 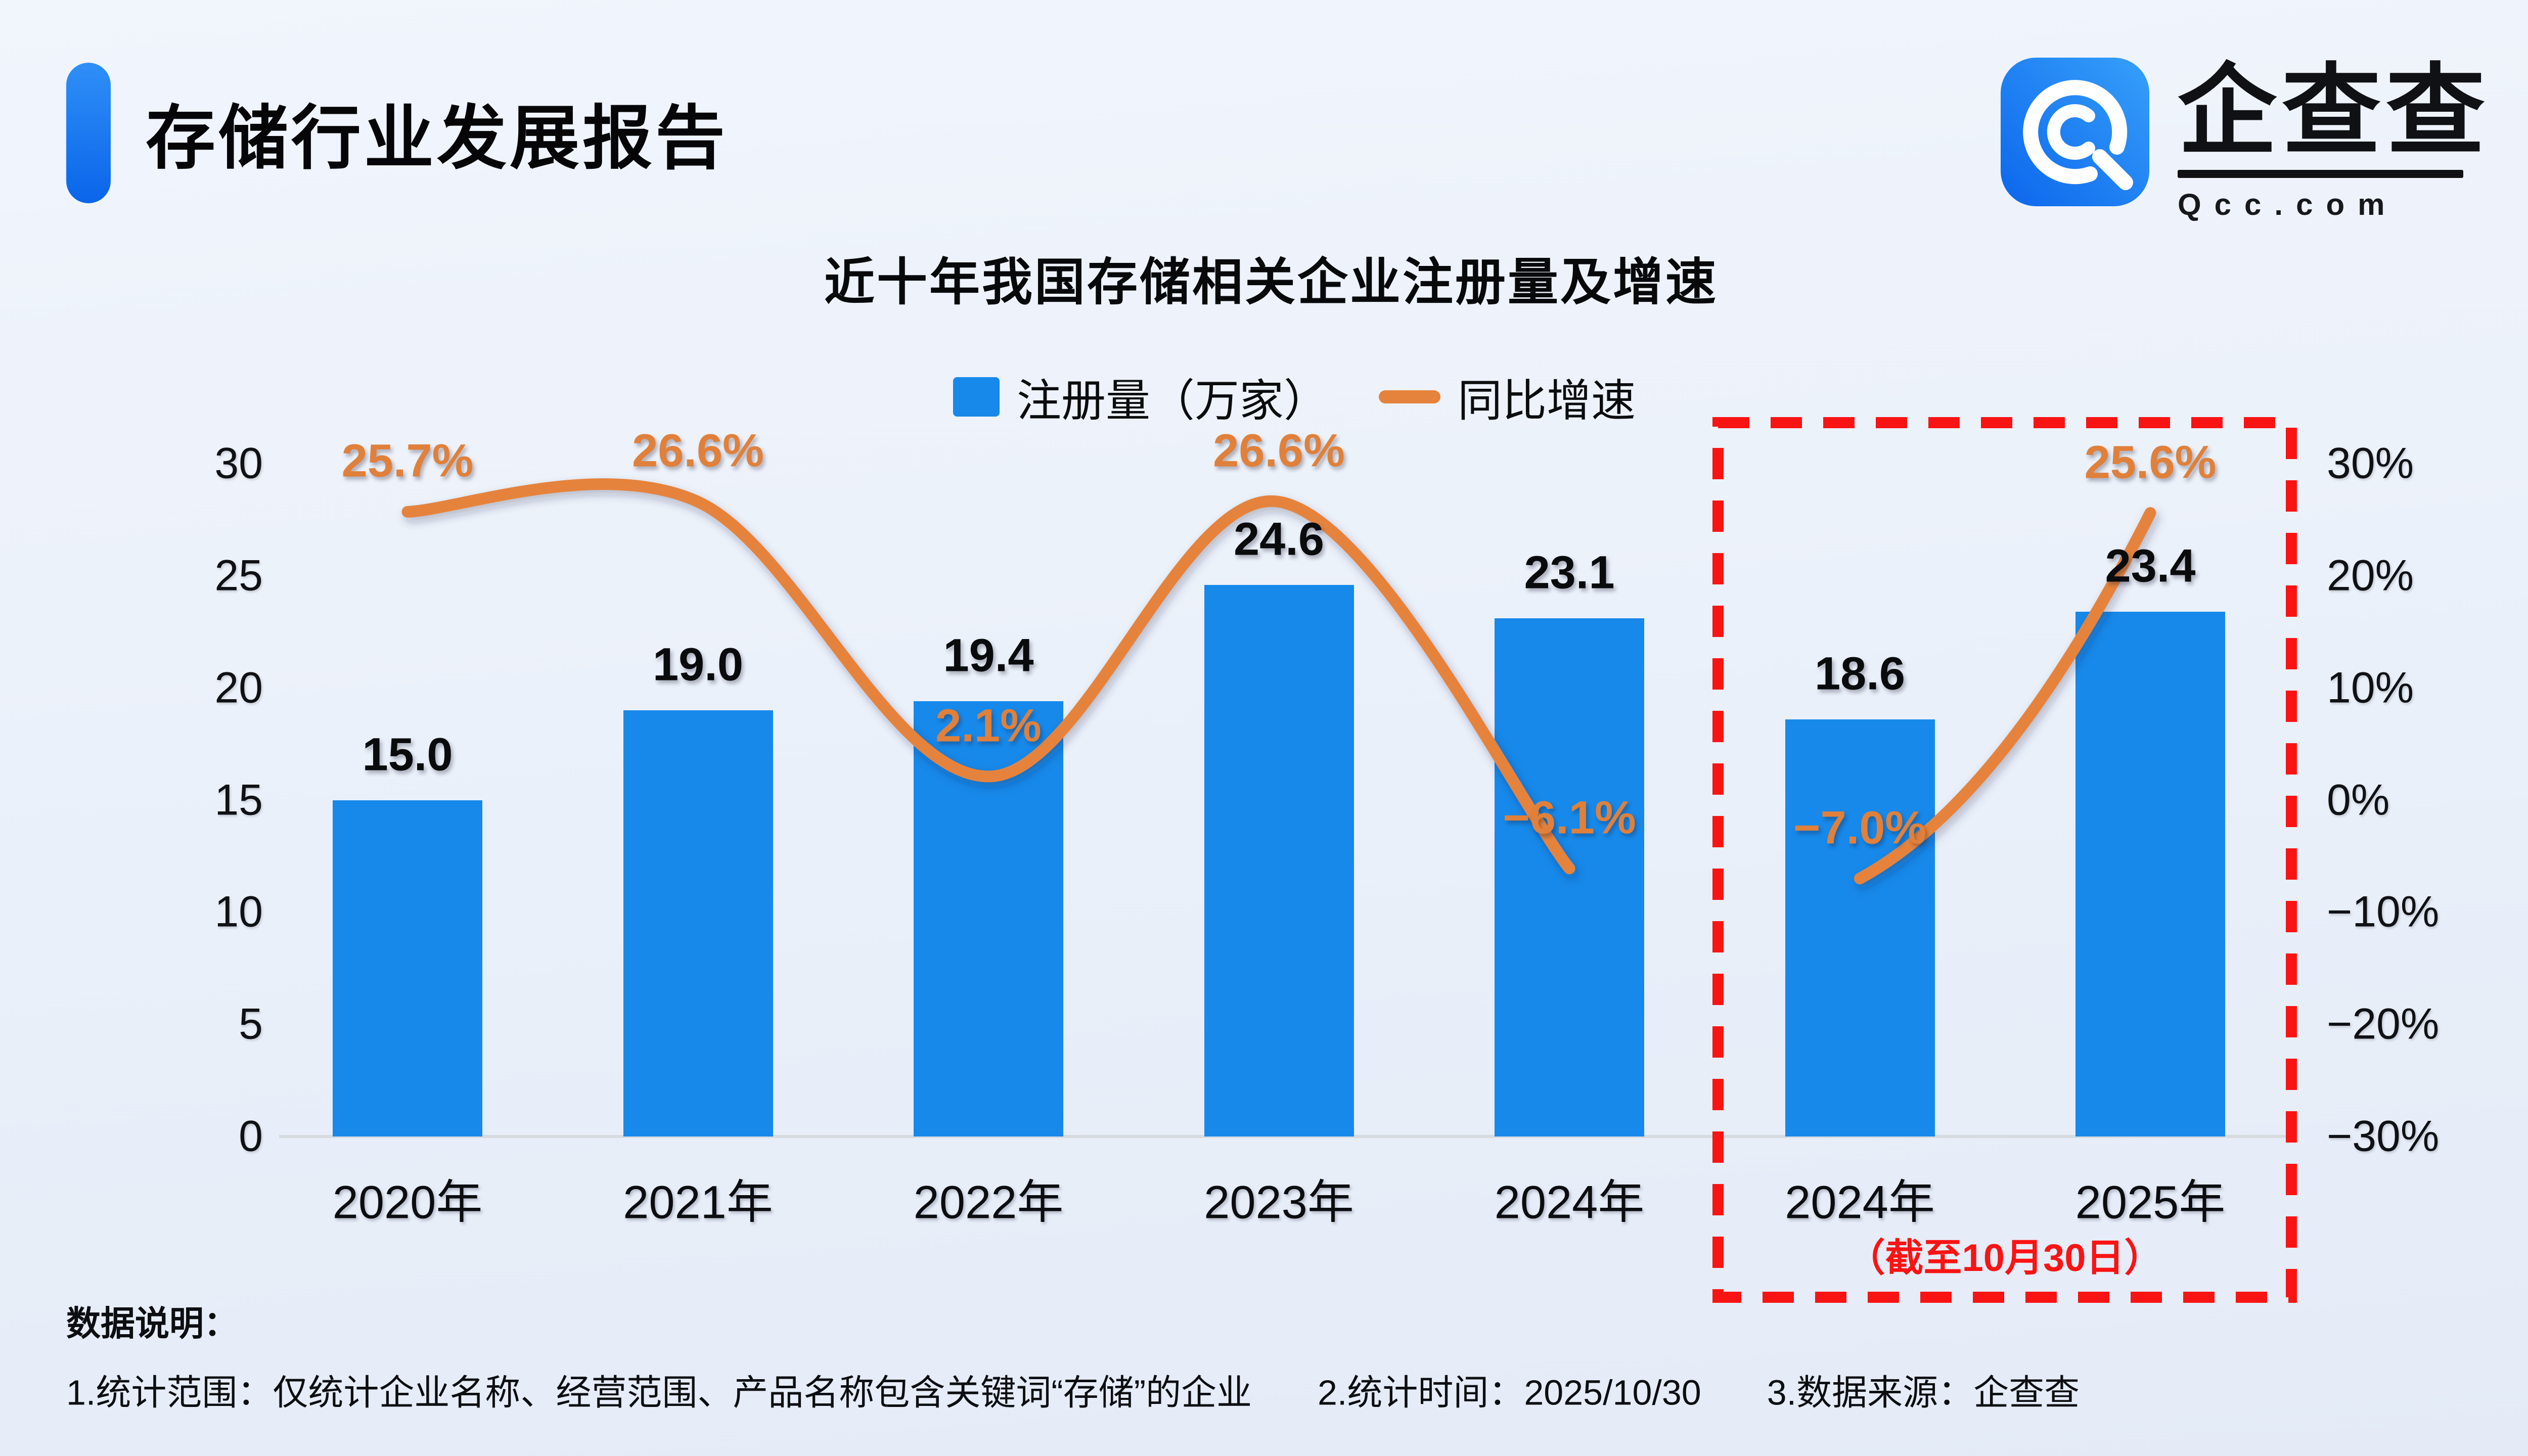 What do you see at coordinates (1570, 818) in the screenshot?
I see `growth-rate-label: −6.1%` at bounding box center [1570, 818].